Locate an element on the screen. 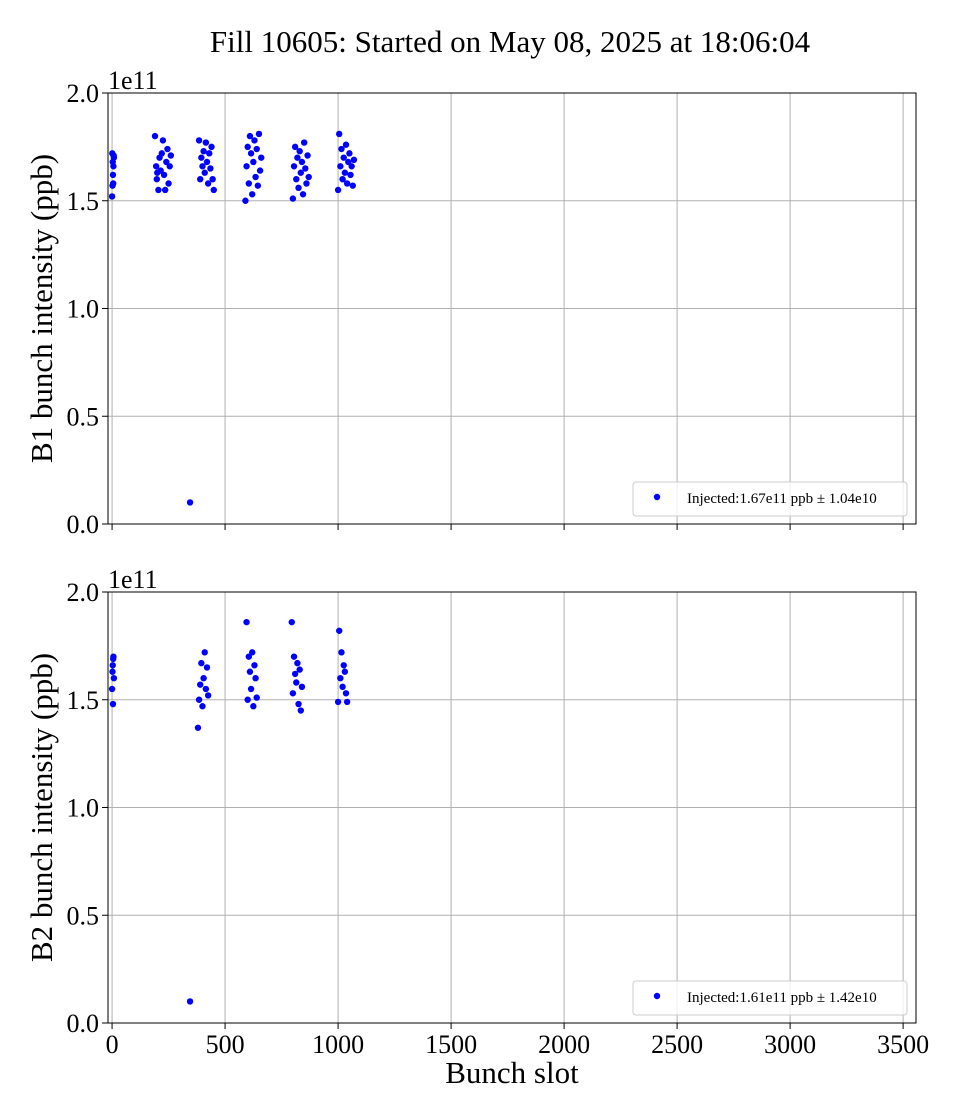 The image size is (960, 1120). y-tick-label: 1.0 is located at coordinates (83, 309).